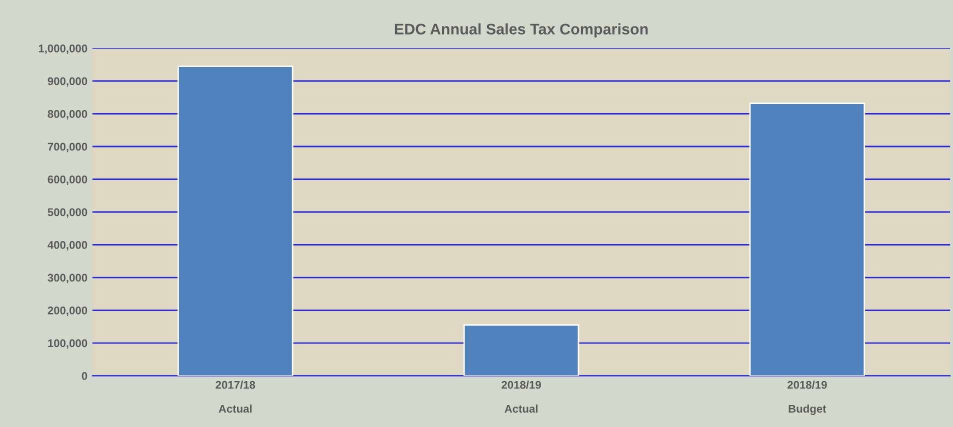  I want to click on y-tick-label: 0, so click(85, 376).